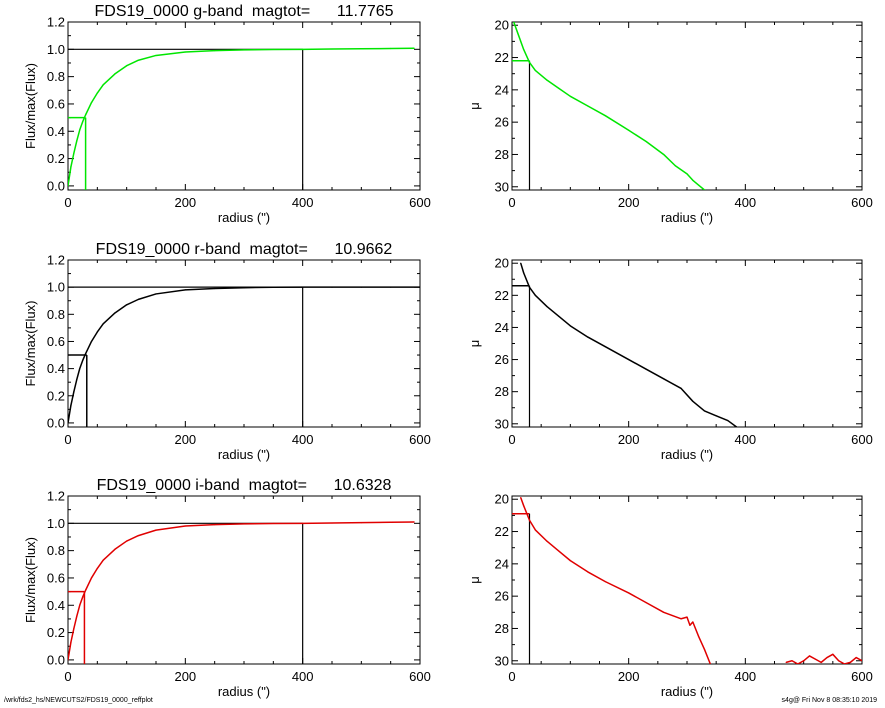 The image size is (885, 708). What do you see at coordinates (244, 580) in the screenshot?
I see `plot-frame` at bounding box center [244, 580].